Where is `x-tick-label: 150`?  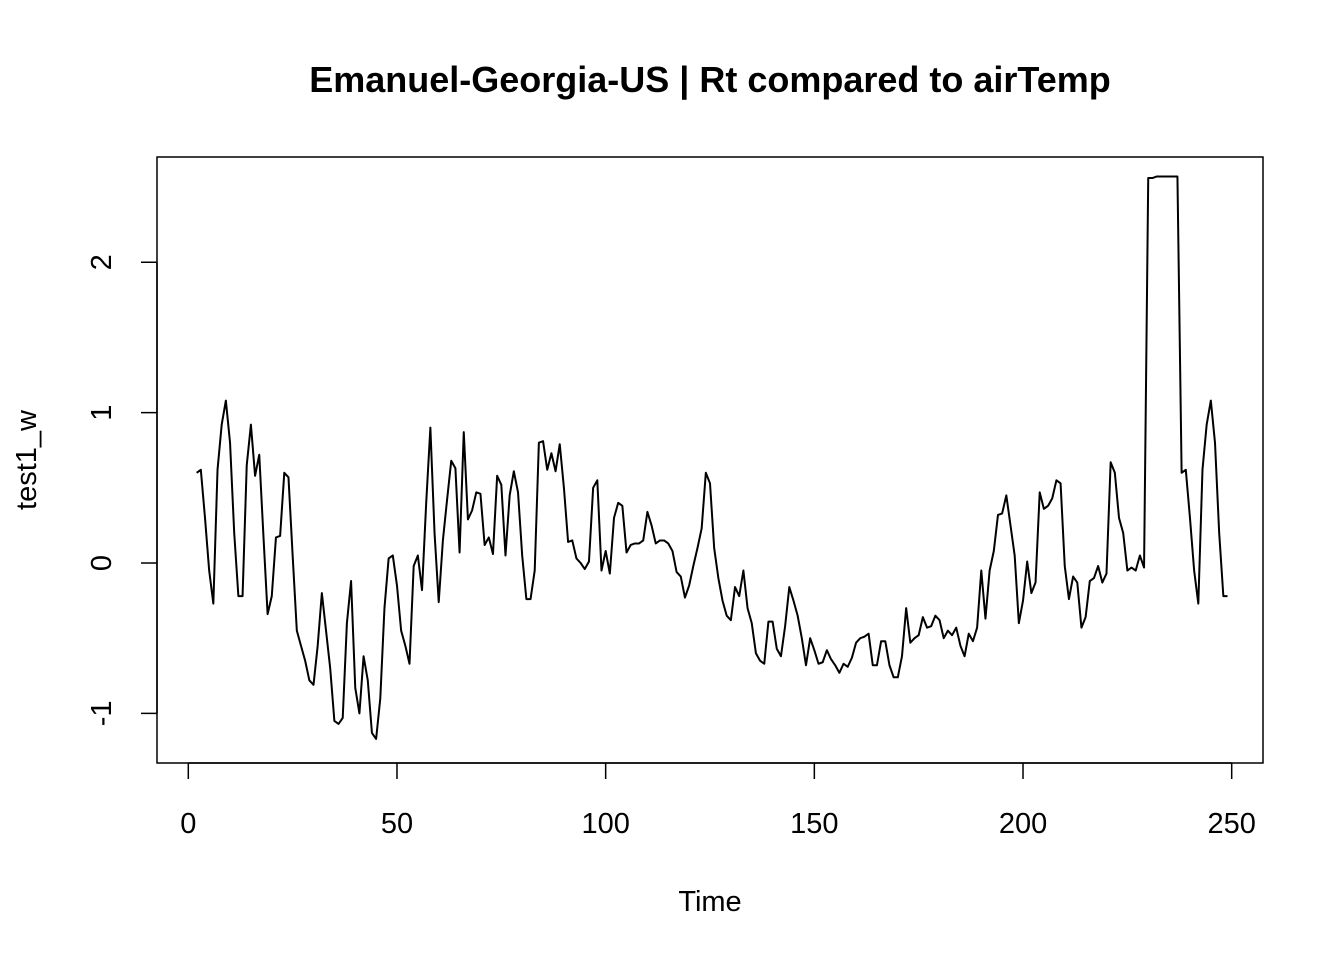 x-tick-label: 150 is located at coordinates (814, 824).